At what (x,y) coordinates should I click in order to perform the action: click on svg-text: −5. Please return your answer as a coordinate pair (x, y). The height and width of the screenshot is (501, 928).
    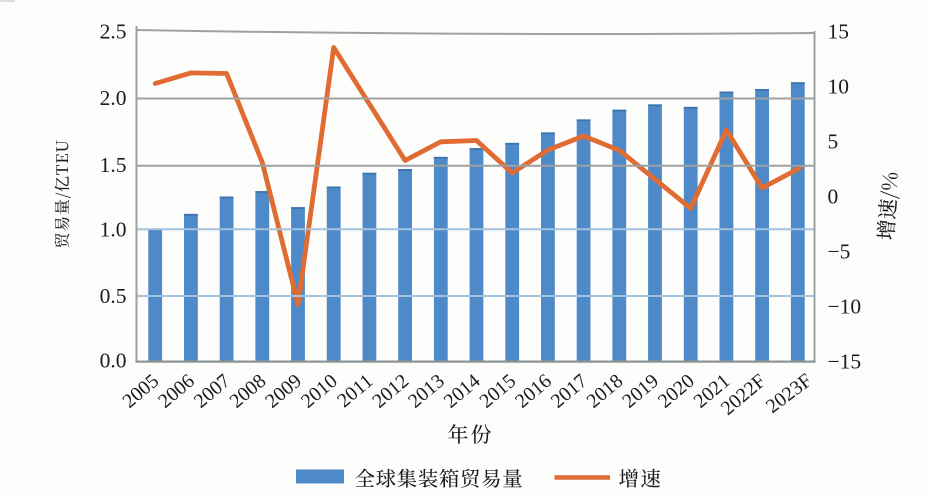
    Looking at the image, I should click on (839, 252).